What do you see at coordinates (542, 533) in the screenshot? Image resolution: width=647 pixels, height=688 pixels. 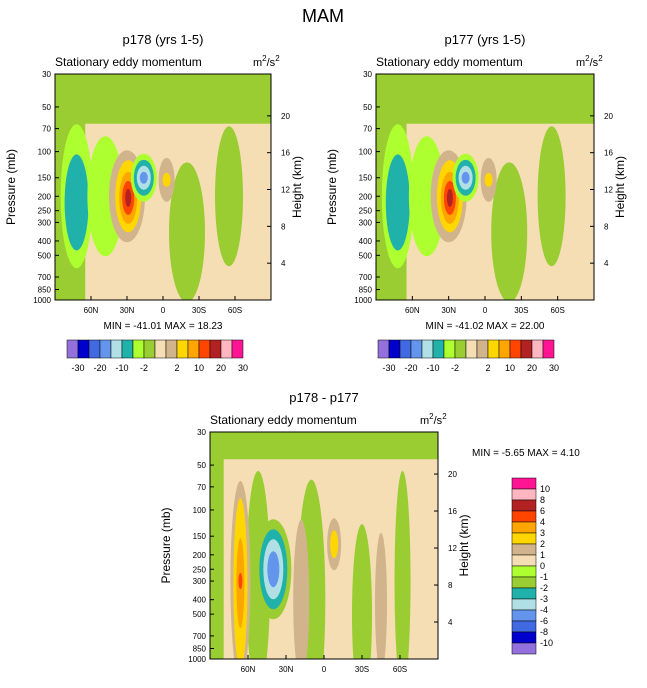 I see `colorbar-label: 3` at bounding box center [542, 533].